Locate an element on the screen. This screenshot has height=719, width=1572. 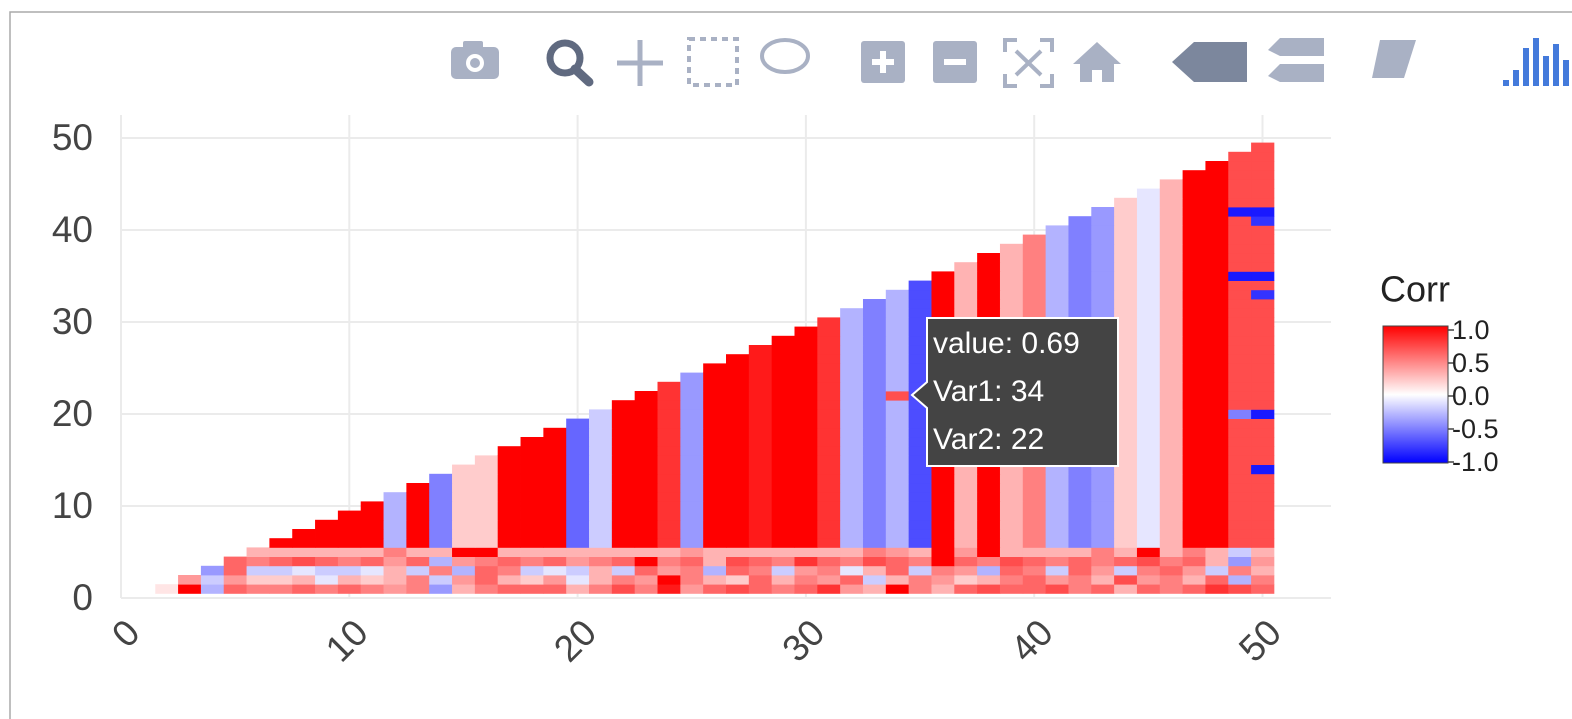
home-icon is located at coordinates (1097, 62).